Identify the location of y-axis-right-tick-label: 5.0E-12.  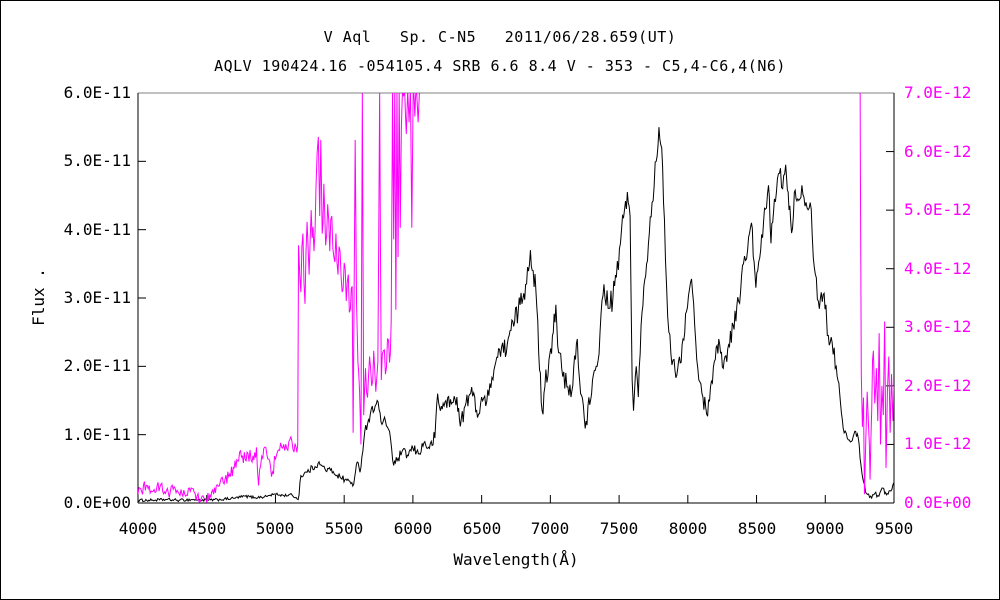
(938, 209).